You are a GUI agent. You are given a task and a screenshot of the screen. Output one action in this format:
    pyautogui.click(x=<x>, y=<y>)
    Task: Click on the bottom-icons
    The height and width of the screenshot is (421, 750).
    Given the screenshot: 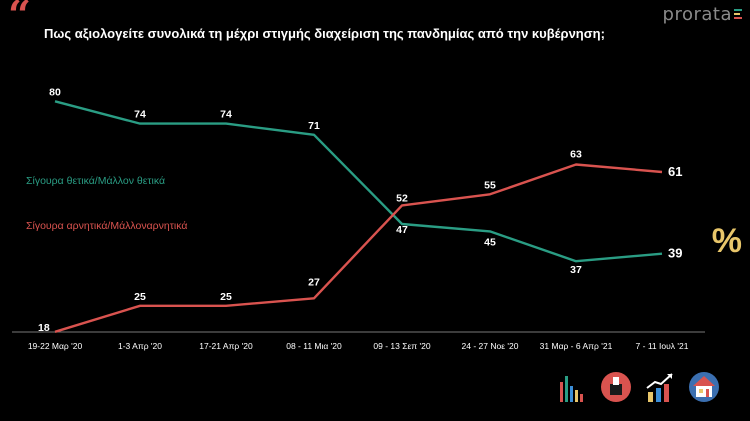 What is the action you would take?
    pyautogui.click(x=641, y=388)
    